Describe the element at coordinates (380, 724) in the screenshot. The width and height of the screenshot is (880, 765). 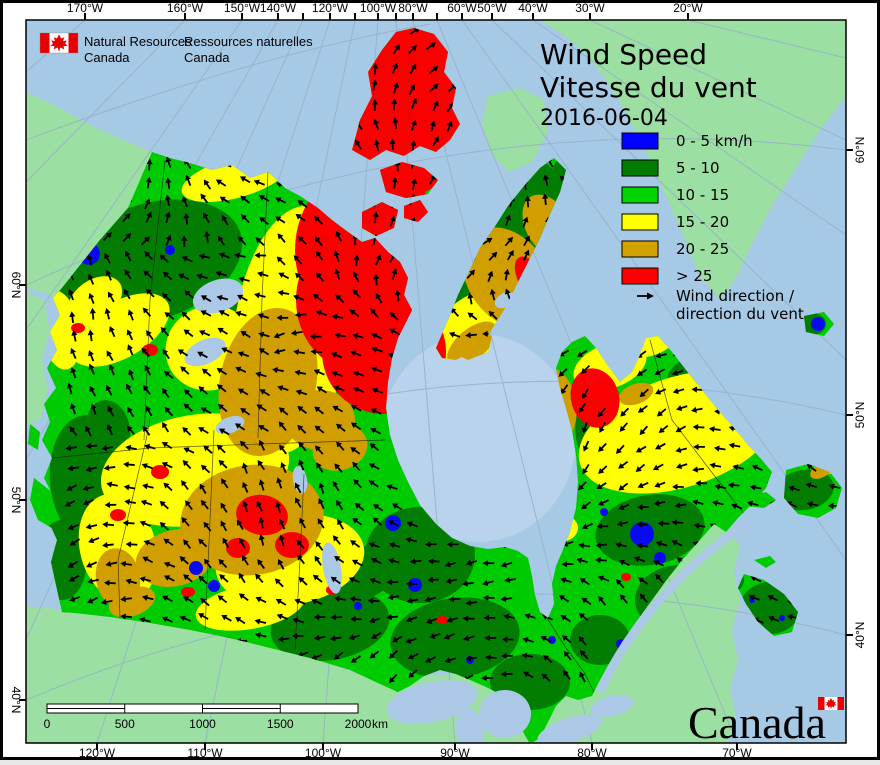
I see `scale-unit: km` at that location.